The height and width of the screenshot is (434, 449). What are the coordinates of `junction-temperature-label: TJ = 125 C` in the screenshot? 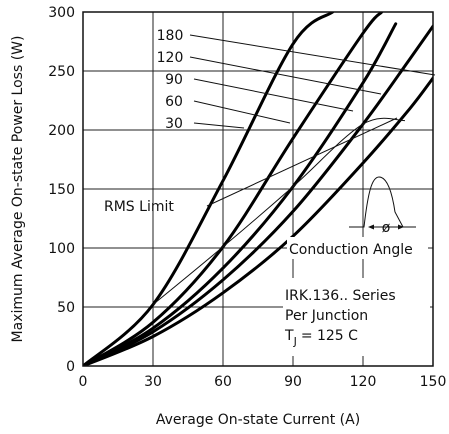 It's located at (321, 338).